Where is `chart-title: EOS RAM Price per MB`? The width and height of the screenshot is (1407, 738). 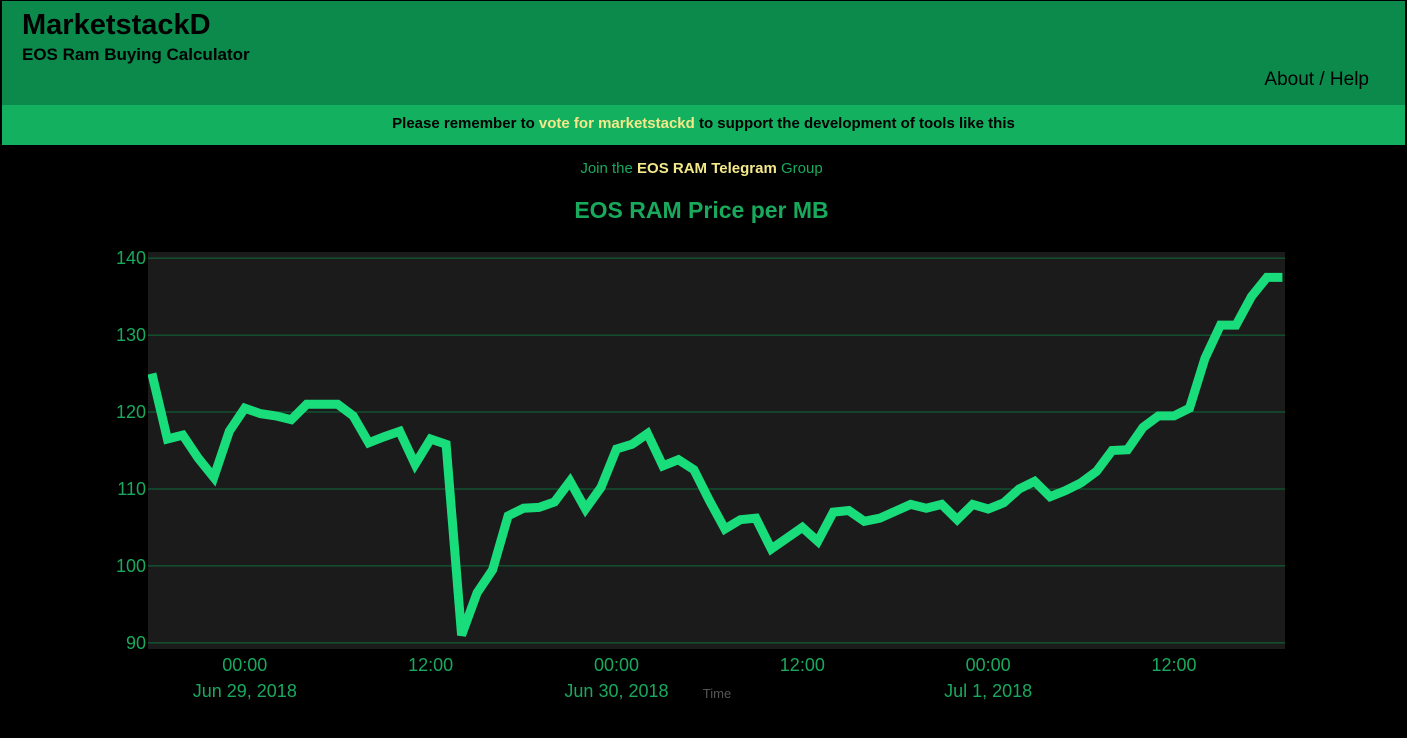 chart-title: EOS RAM Price per MB is located at coordinates (701, 210).